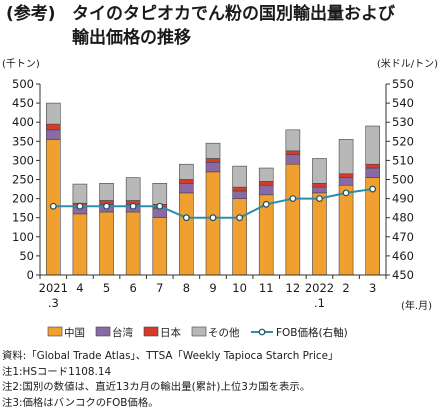 Image resolution: width=440 pixels, height=412 pixels. I want to click on note-3: 注3:価格はバンコクのFOB価格。, so click(80, 402).